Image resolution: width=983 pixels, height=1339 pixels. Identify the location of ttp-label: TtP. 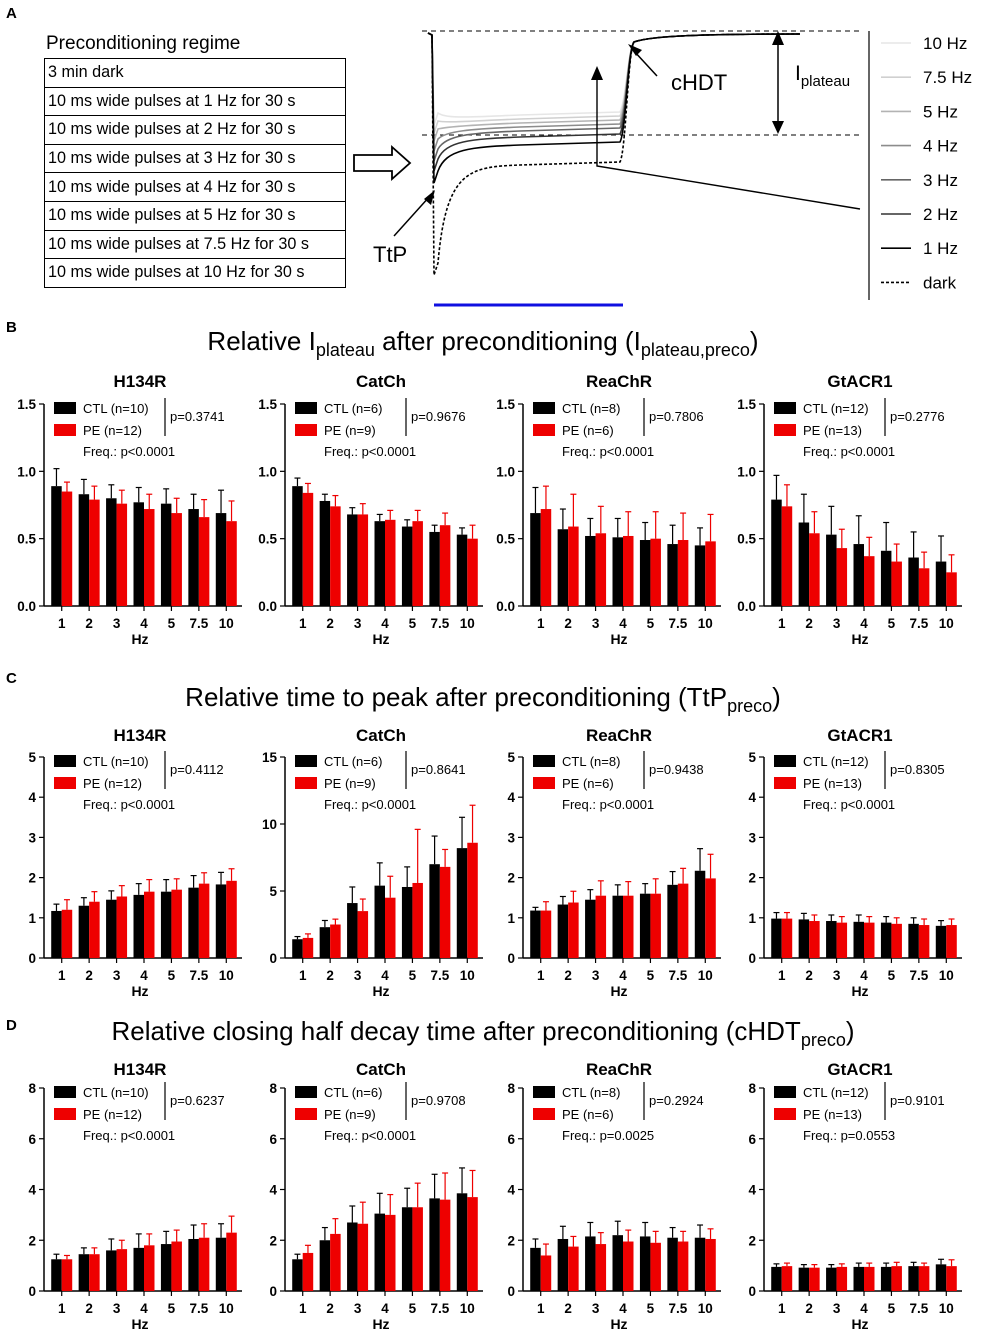
(390, 254).